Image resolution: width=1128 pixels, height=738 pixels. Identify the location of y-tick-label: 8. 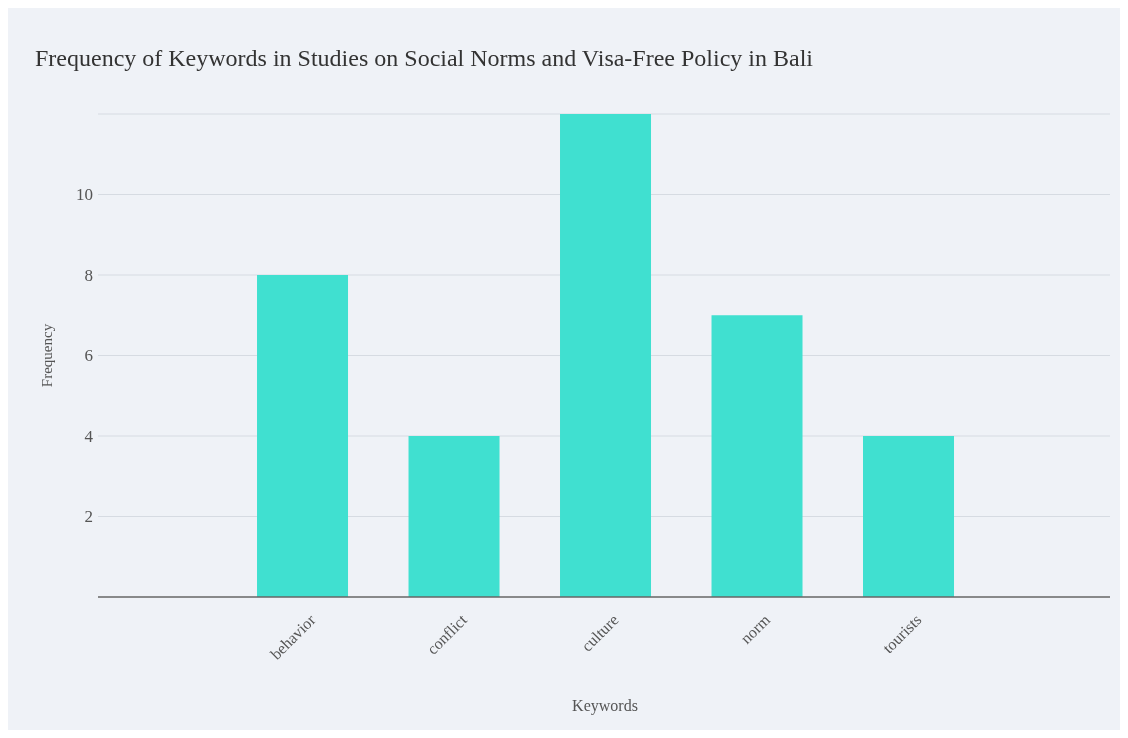
(88, 275).